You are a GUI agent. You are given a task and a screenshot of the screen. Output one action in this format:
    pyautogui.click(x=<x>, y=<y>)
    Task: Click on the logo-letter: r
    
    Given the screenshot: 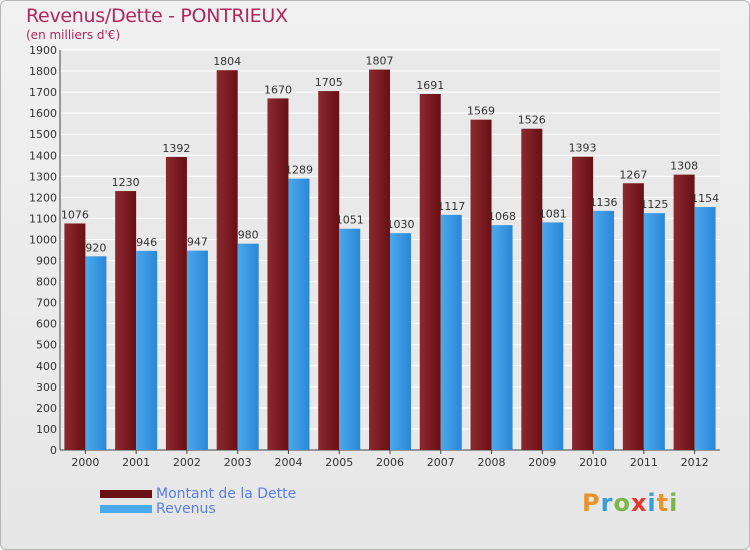 What is the action you would take?
    pyautogui.click(x=607, y=503)
    